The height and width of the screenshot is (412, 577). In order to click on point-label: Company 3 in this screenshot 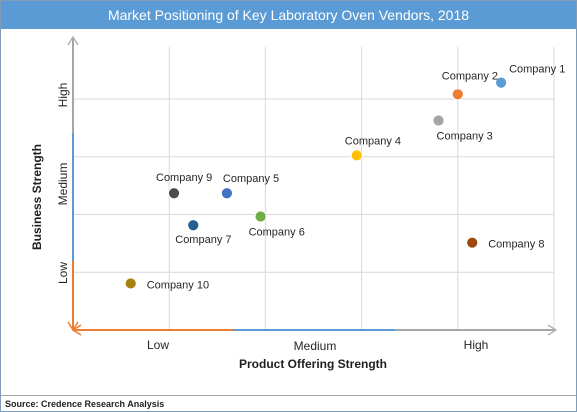, I will do `click(465, 136)`.